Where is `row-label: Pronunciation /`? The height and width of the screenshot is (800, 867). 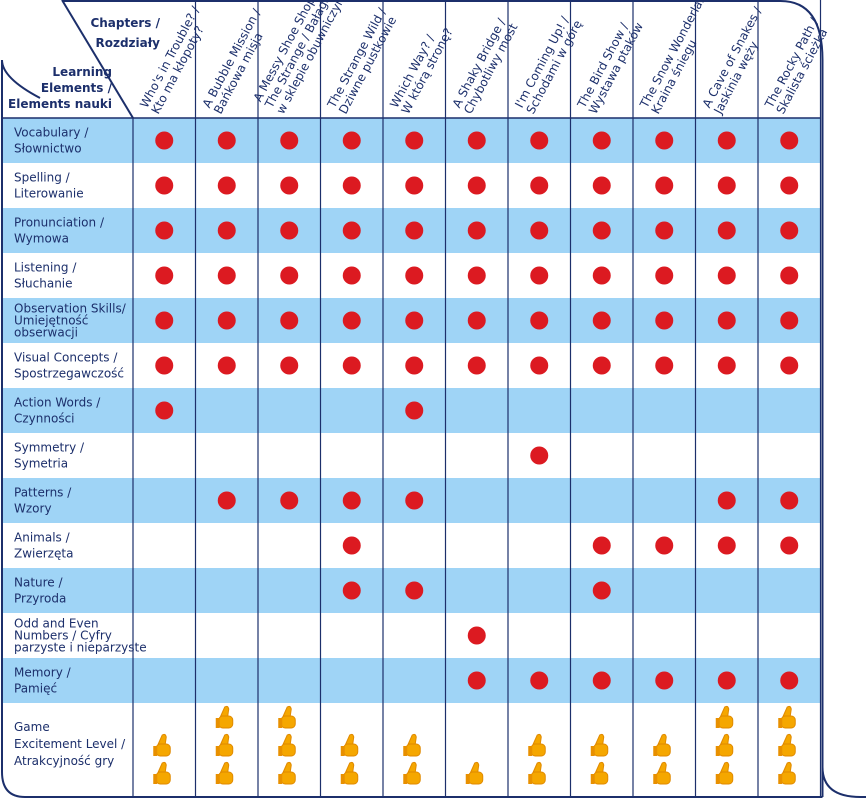
row-label: Pronunciation / is located at coordinates (59, 223).